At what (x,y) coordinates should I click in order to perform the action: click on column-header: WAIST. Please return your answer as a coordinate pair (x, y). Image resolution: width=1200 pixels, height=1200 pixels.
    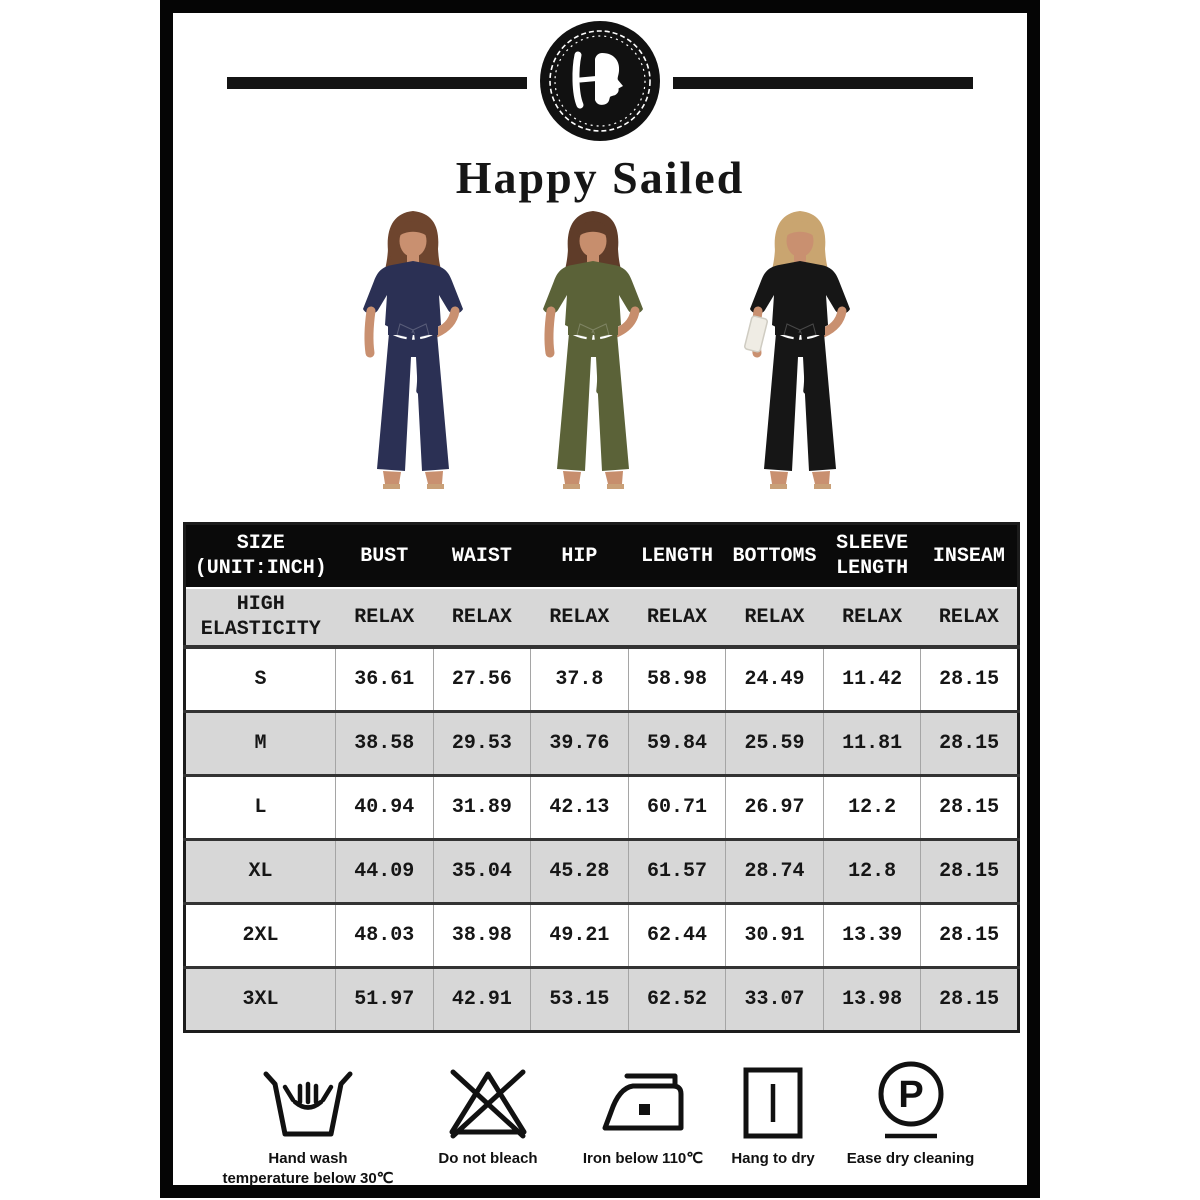
    Looking at the image, I should click on (482, 556).